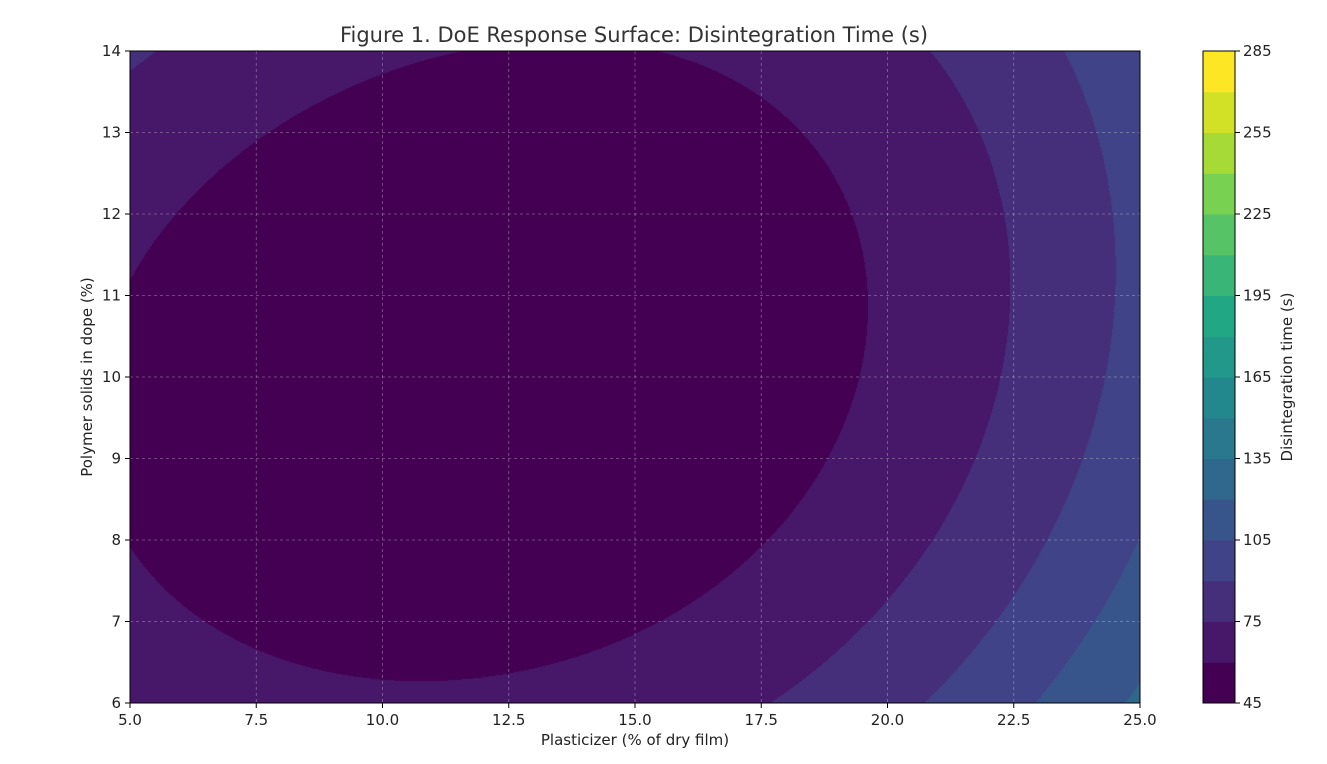 This screenshot has width=1327, height=764. Describe the element at coordinates (1257, 214) in the screenshot. I see `colorbar-tick-label-6: 225` at that location.